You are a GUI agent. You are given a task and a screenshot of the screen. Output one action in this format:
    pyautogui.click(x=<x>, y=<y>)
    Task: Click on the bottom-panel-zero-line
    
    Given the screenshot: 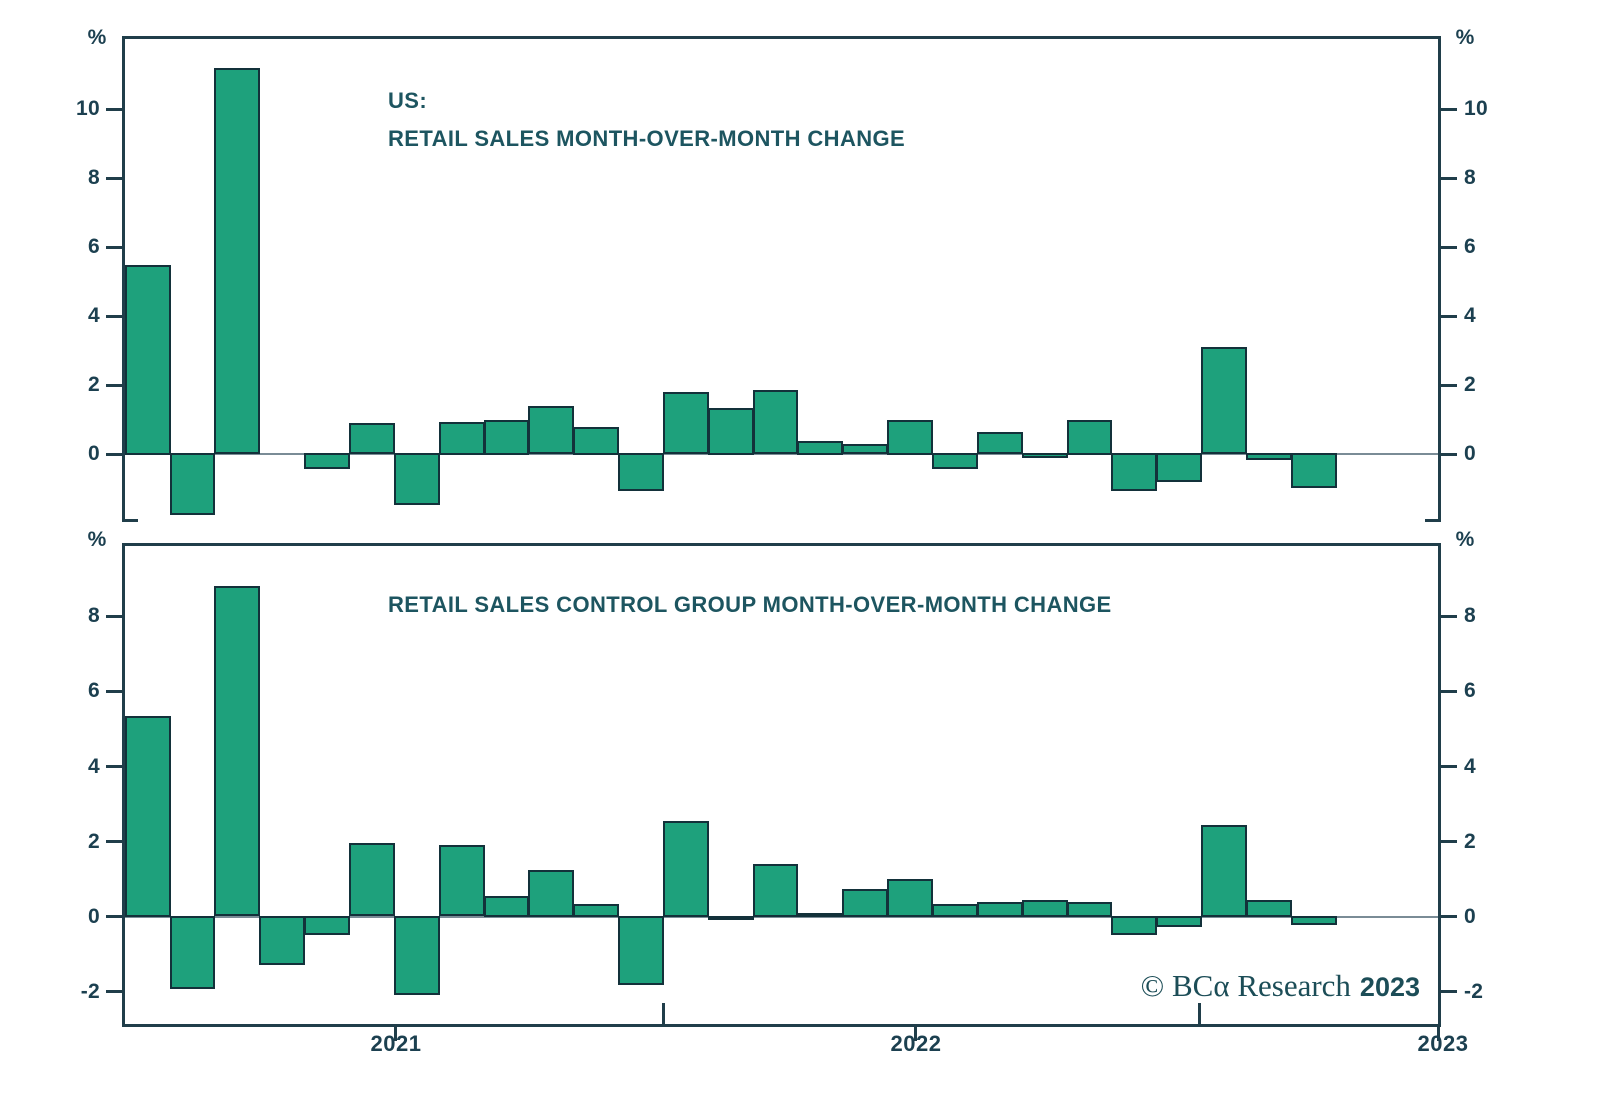 What is the action you would take?
    pyautogui.click(x=781, y=917)
    